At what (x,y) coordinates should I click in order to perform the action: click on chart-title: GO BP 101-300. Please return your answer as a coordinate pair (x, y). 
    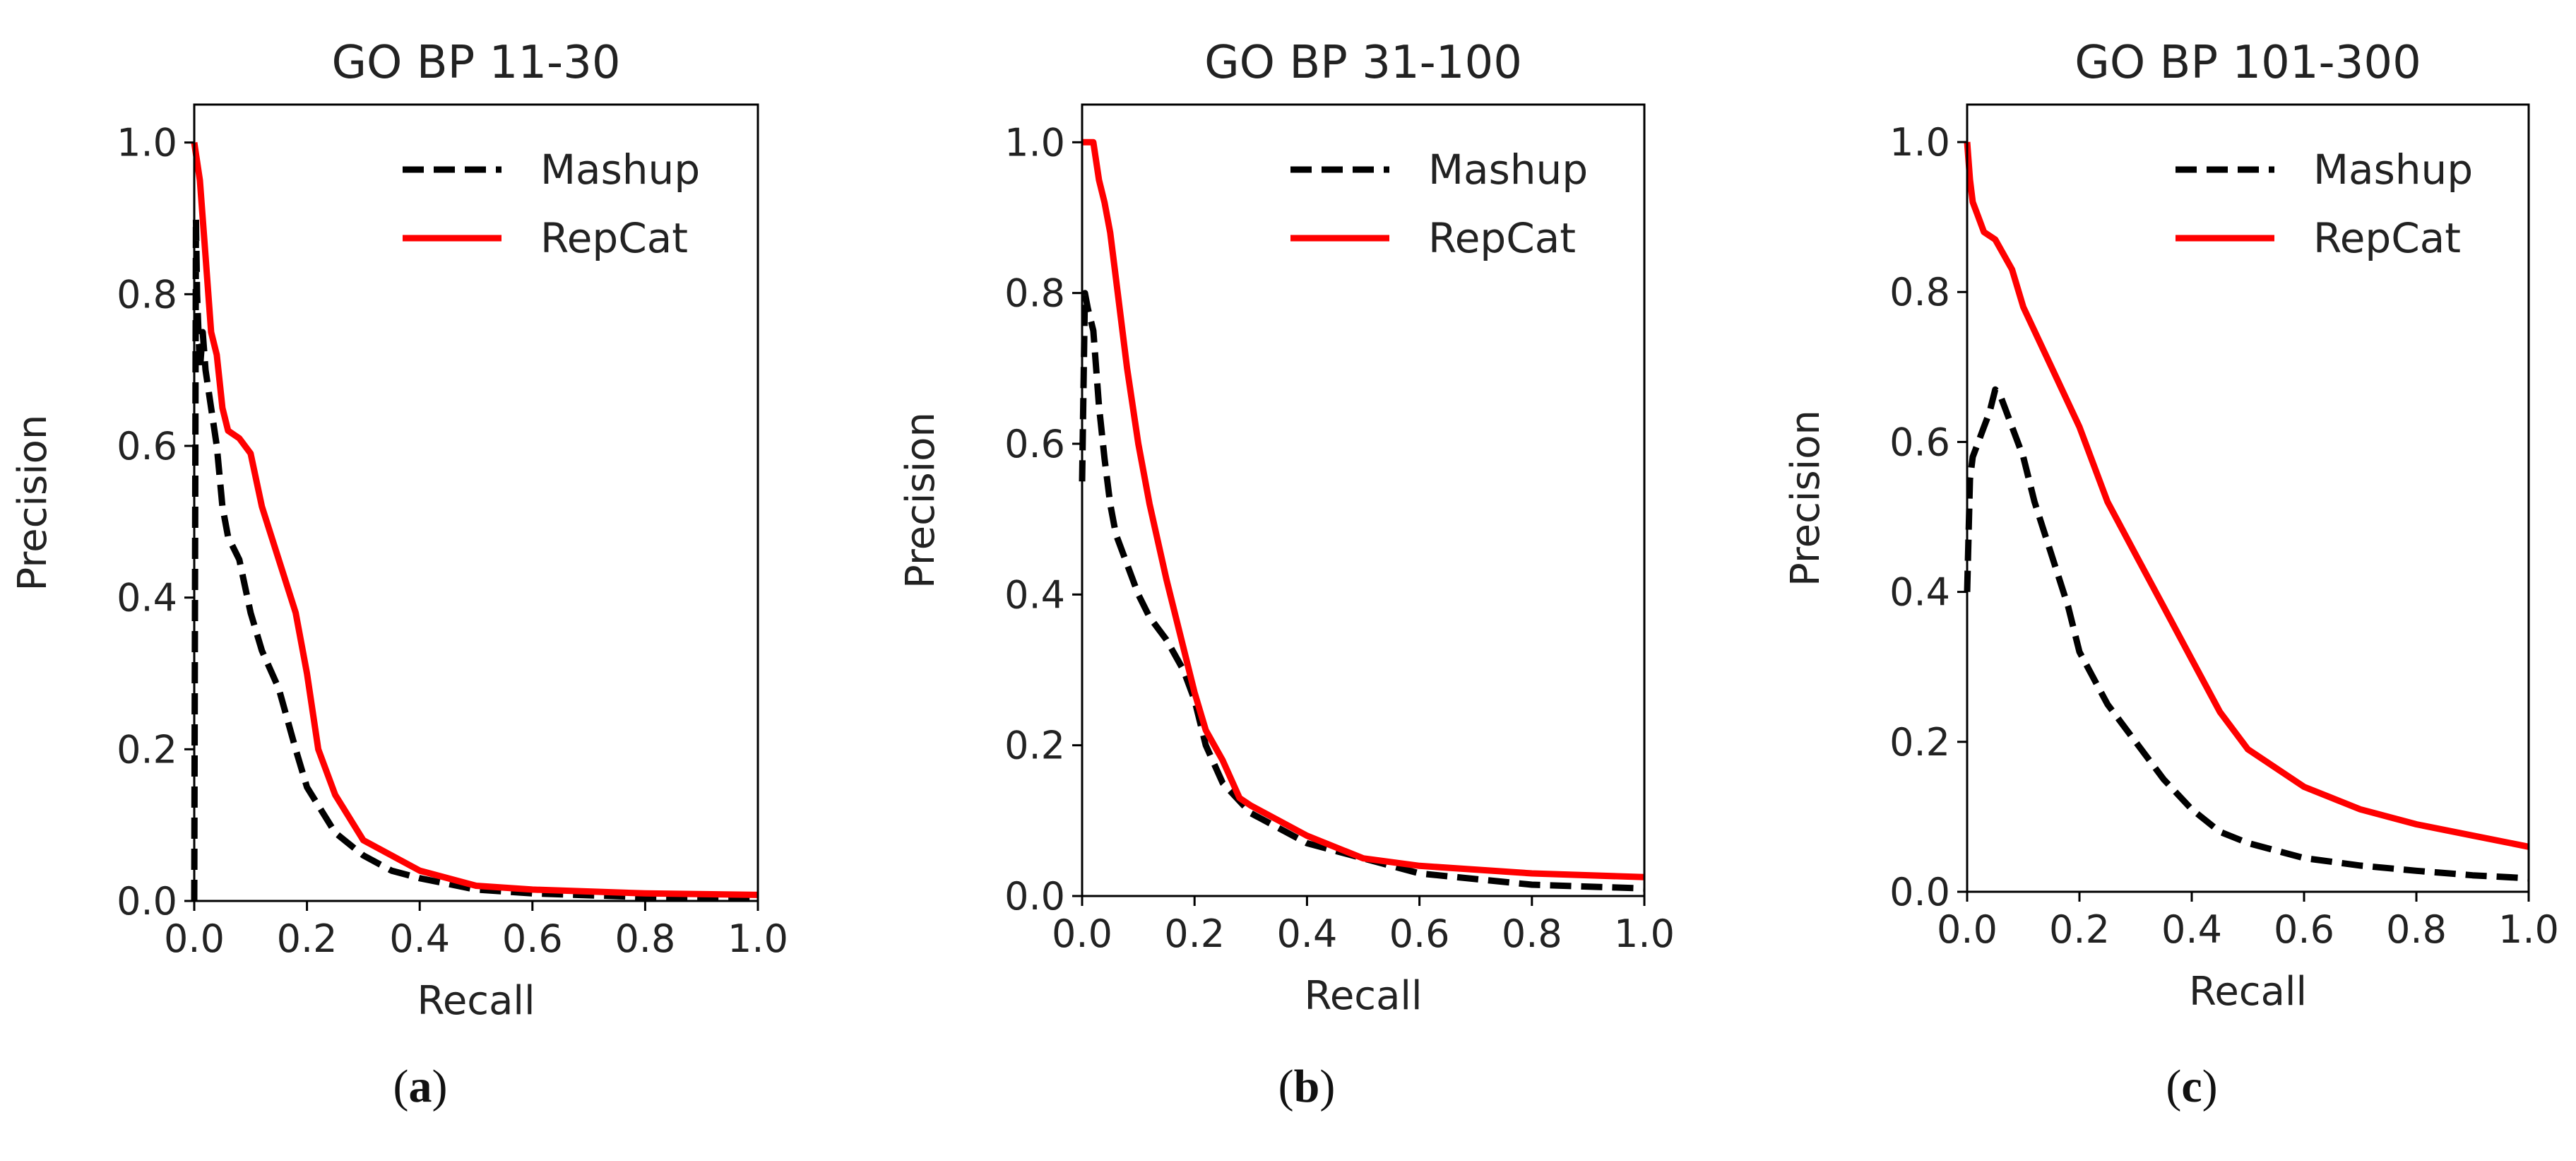
    Looking at the image, I should click on (2248, 63).